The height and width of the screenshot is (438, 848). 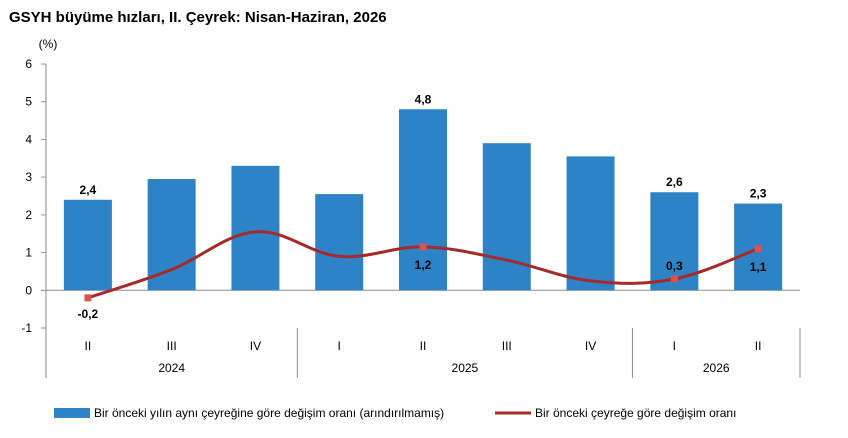 What do you see at coordinates (88, 190) in the screenshot?
I see `bar-value-label: 2,4` at bounding box center [88, 190].